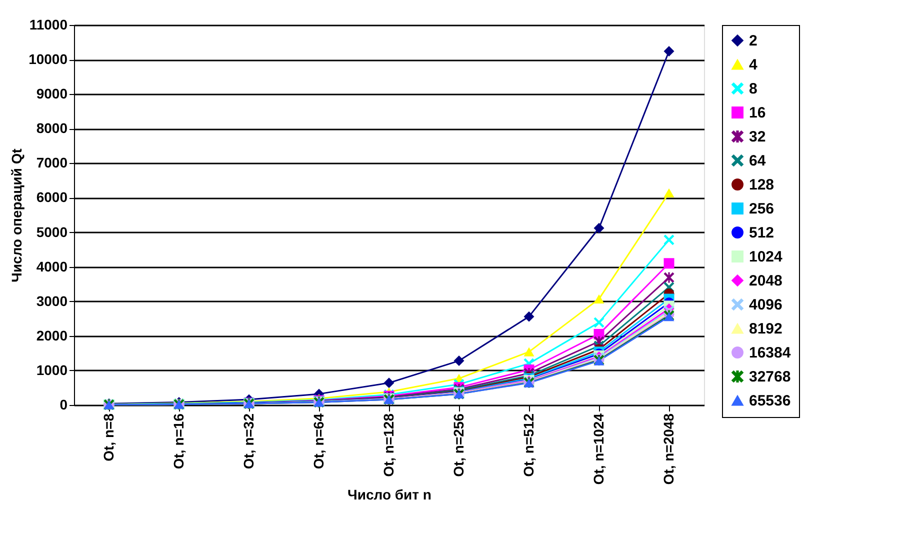 This screenshot has height=560, width=900. What do you see at coordinates (770, 353) in the screenshot?
I see `legend-label: 16384` at bounding box center [770, 353].